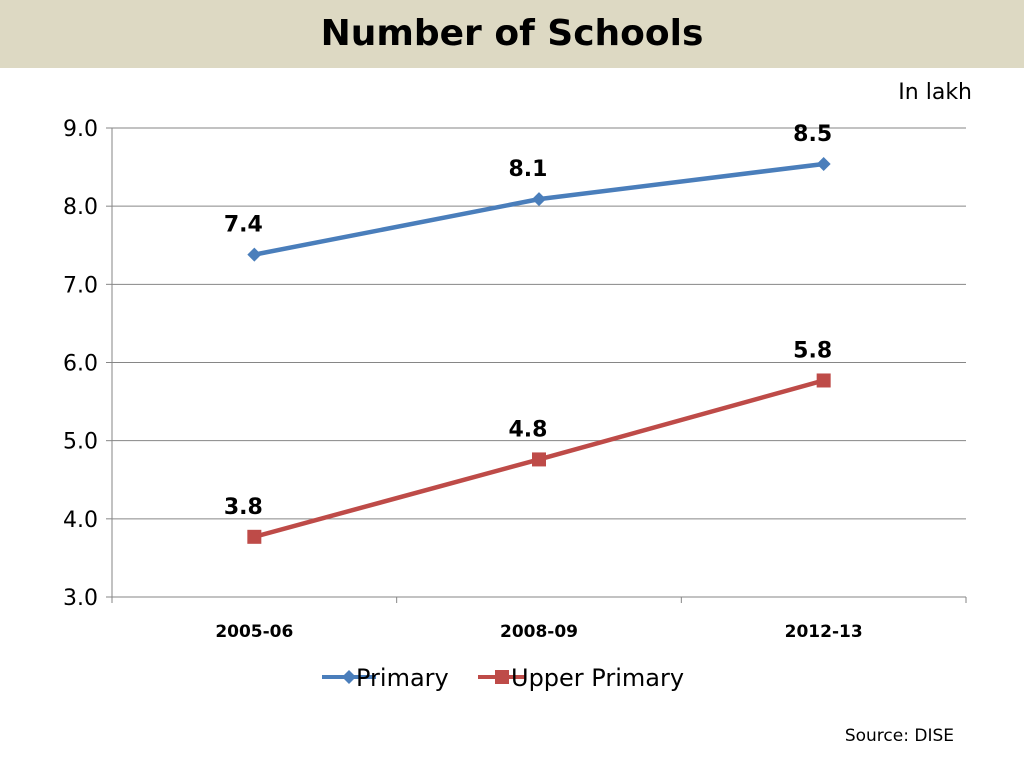 Image resolution: width=1024 pixels, height=768 pixels. What do you see at coordinates (899, 736) in the screenshot?
I see `source-note: Source: DISE` at bounding box center [899, 736].